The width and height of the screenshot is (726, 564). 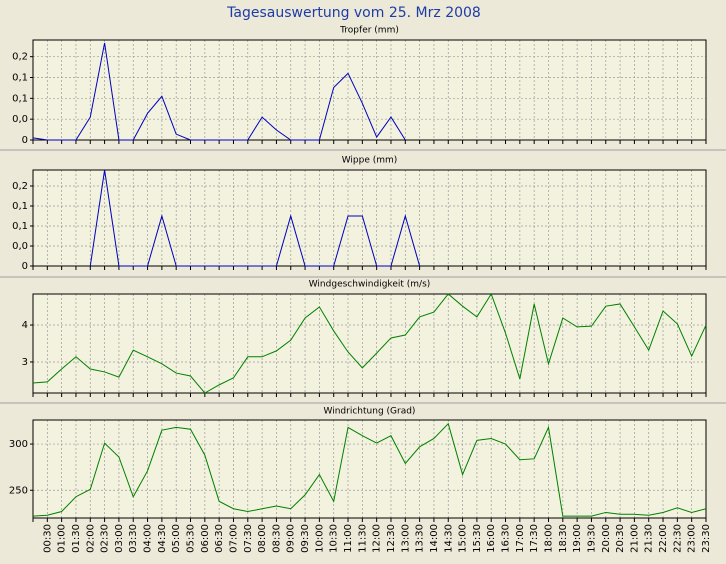 What do you see at coordinates (18, 490) in the screenshot?
I see `y-tick-label: 250` at bounding box center [18, 490].